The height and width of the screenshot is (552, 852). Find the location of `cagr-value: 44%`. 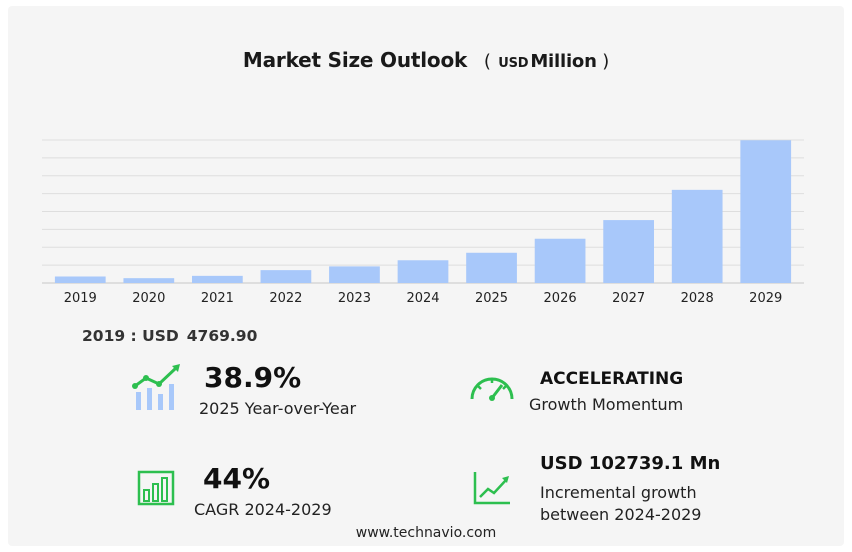

cagr-value: 44% is located at coordinates (237, 478).